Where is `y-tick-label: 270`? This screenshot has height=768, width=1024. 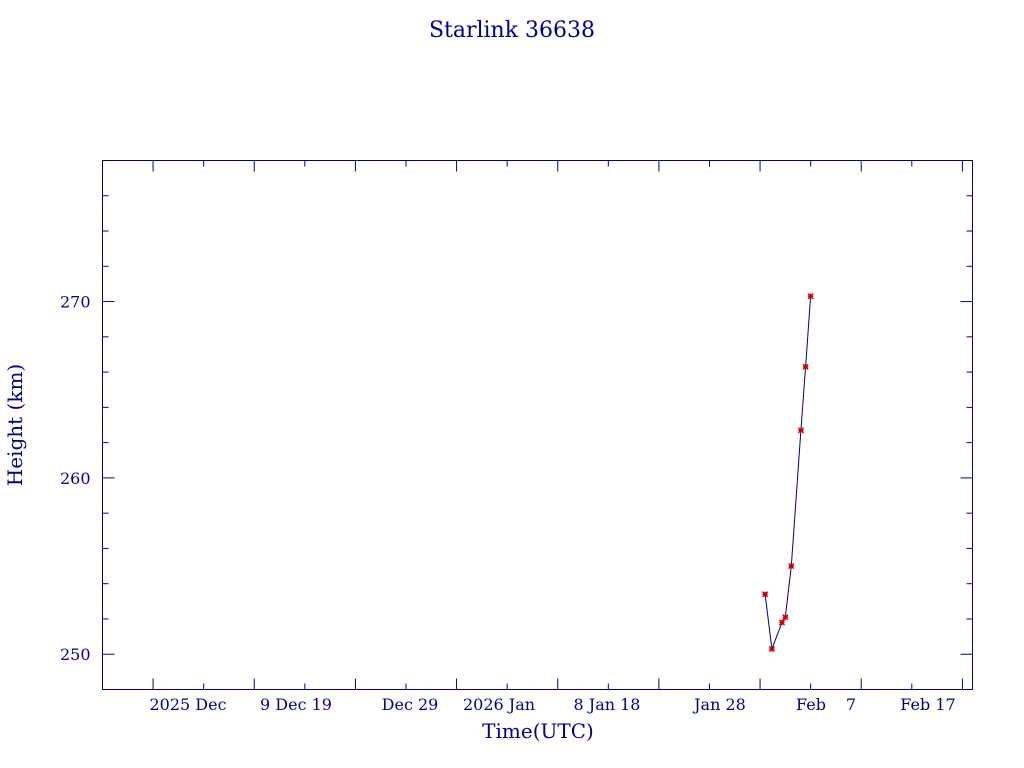
y-tick-label: 270 is located at coordinates (75, 302).